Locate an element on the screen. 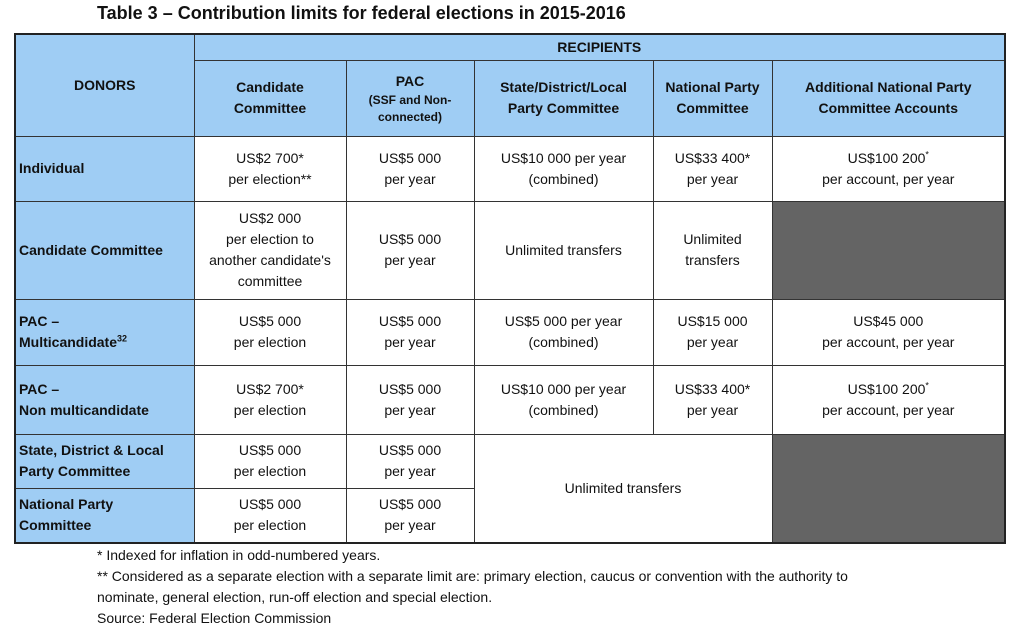  text-line: US$2 000 is located at coordinates (270, 218).